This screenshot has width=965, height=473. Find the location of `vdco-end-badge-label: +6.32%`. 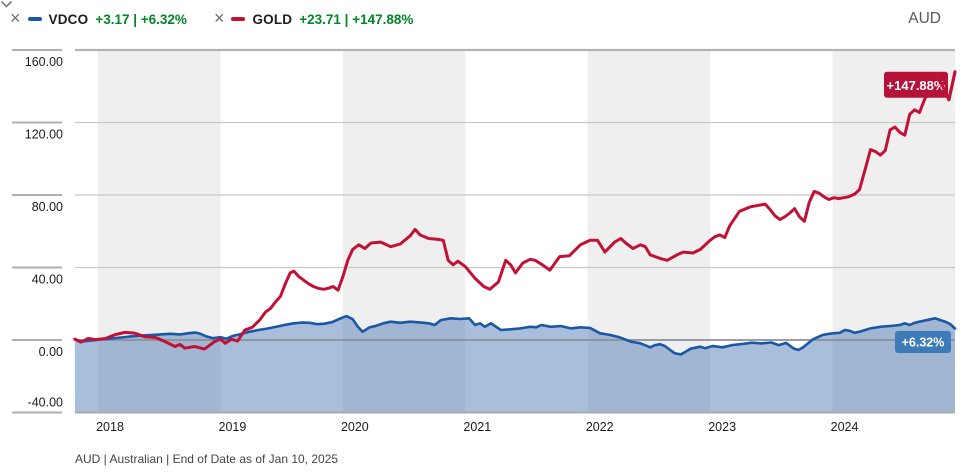

vdco-end-badge-label: +6.32% is located at coordinates (923, 343).